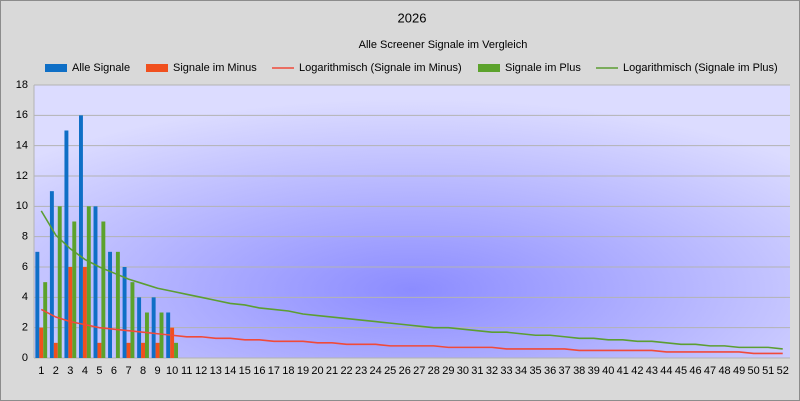 The height and width of the screenshot is (401, 800). Describe the element at coordinates (201, 371) in the screenshot. I see `x-tick-label: 12` at that location.